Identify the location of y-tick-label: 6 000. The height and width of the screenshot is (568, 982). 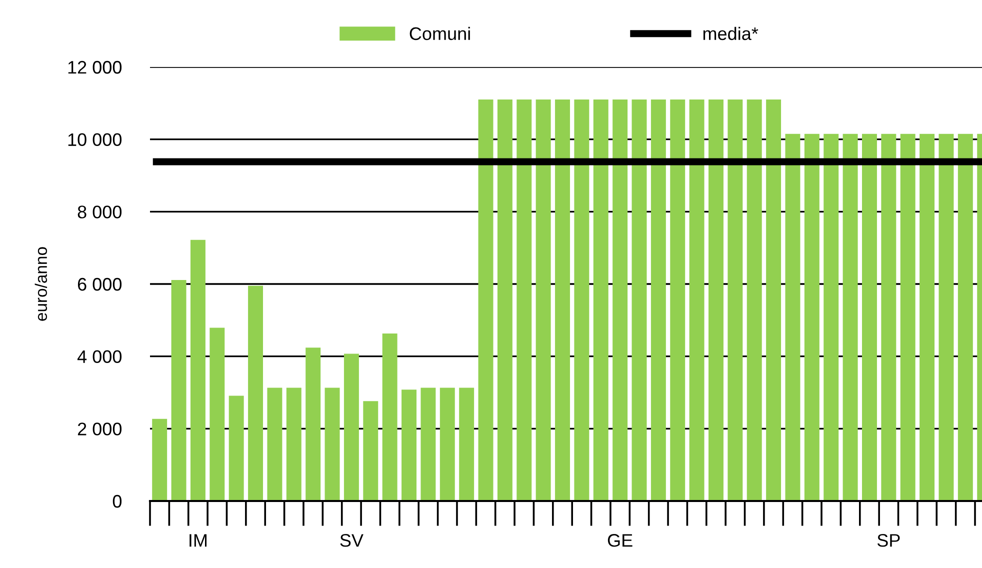
(100, 284).